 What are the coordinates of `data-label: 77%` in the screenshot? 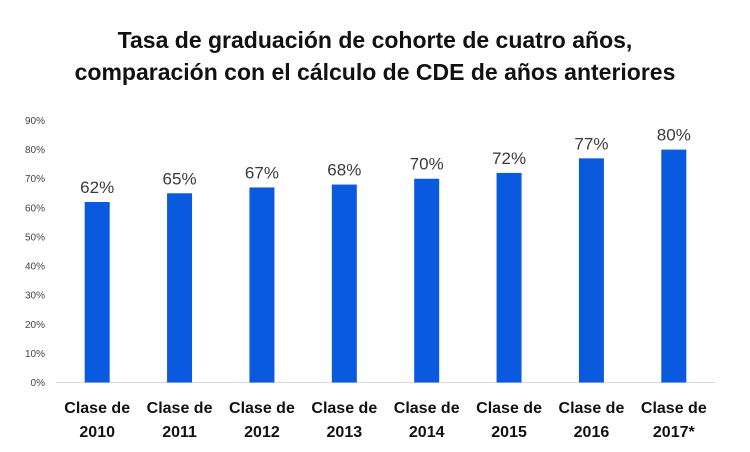 It's located at (591, 143).